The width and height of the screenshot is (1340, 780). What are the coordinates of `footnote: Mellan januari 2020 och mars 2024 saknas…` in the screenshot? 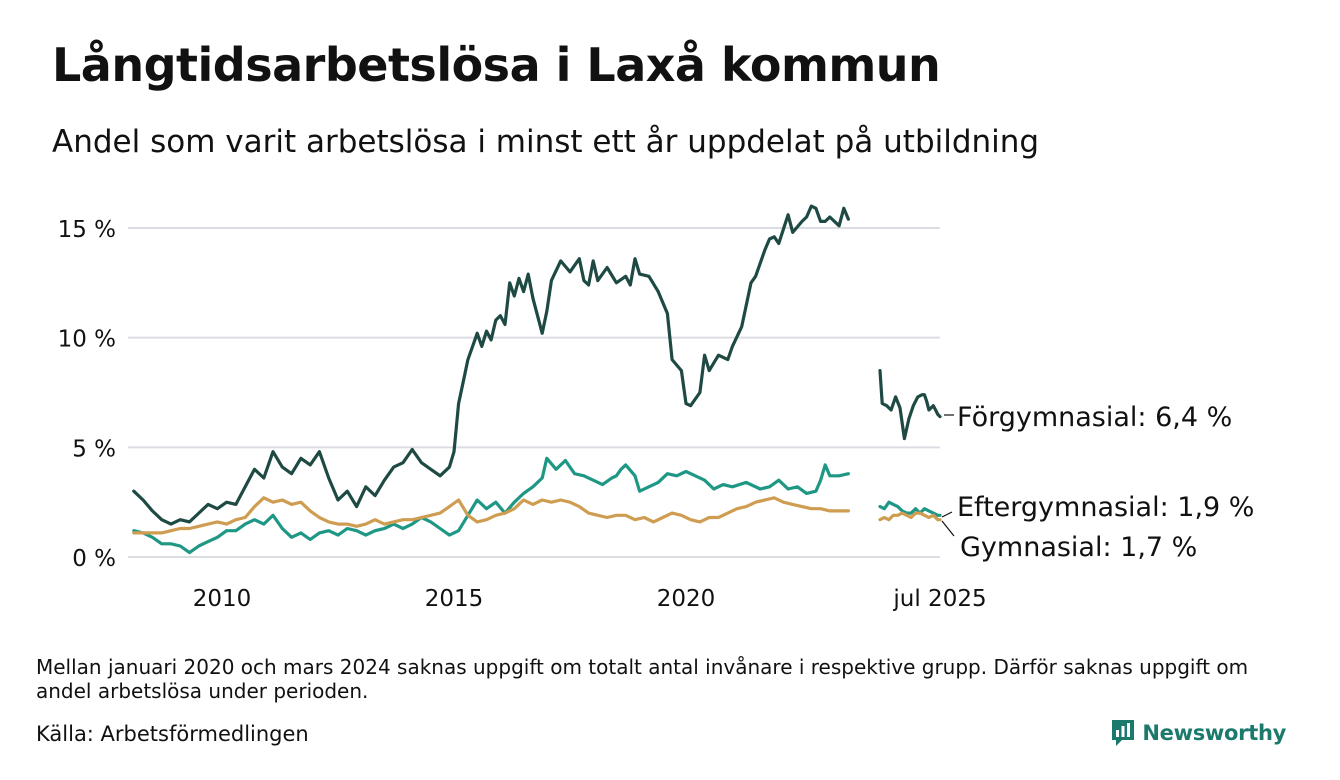 It's located at (642, 679).